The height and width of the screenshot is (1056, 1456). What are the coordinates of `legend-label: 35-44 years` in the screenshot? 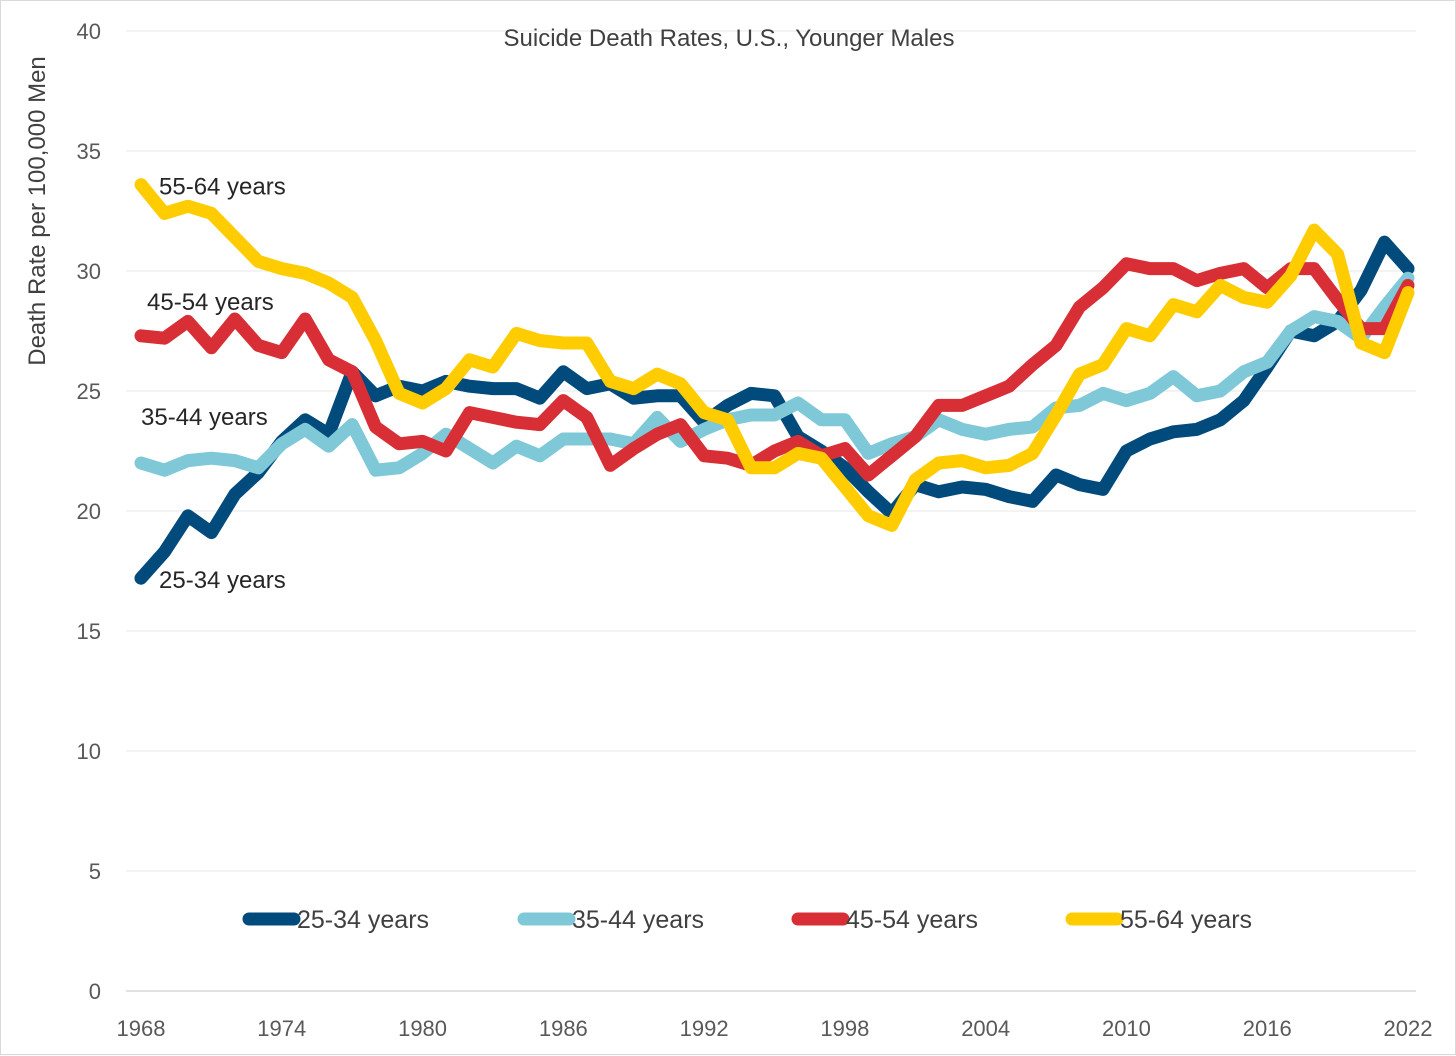 It's located at (638, 920).